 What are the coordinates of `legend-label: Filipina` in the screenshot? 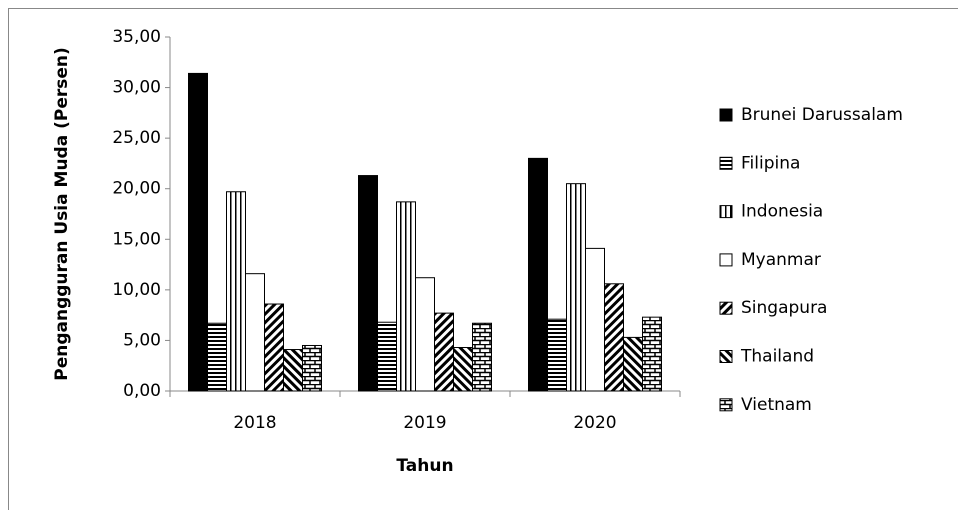 It's located at (770, 163).